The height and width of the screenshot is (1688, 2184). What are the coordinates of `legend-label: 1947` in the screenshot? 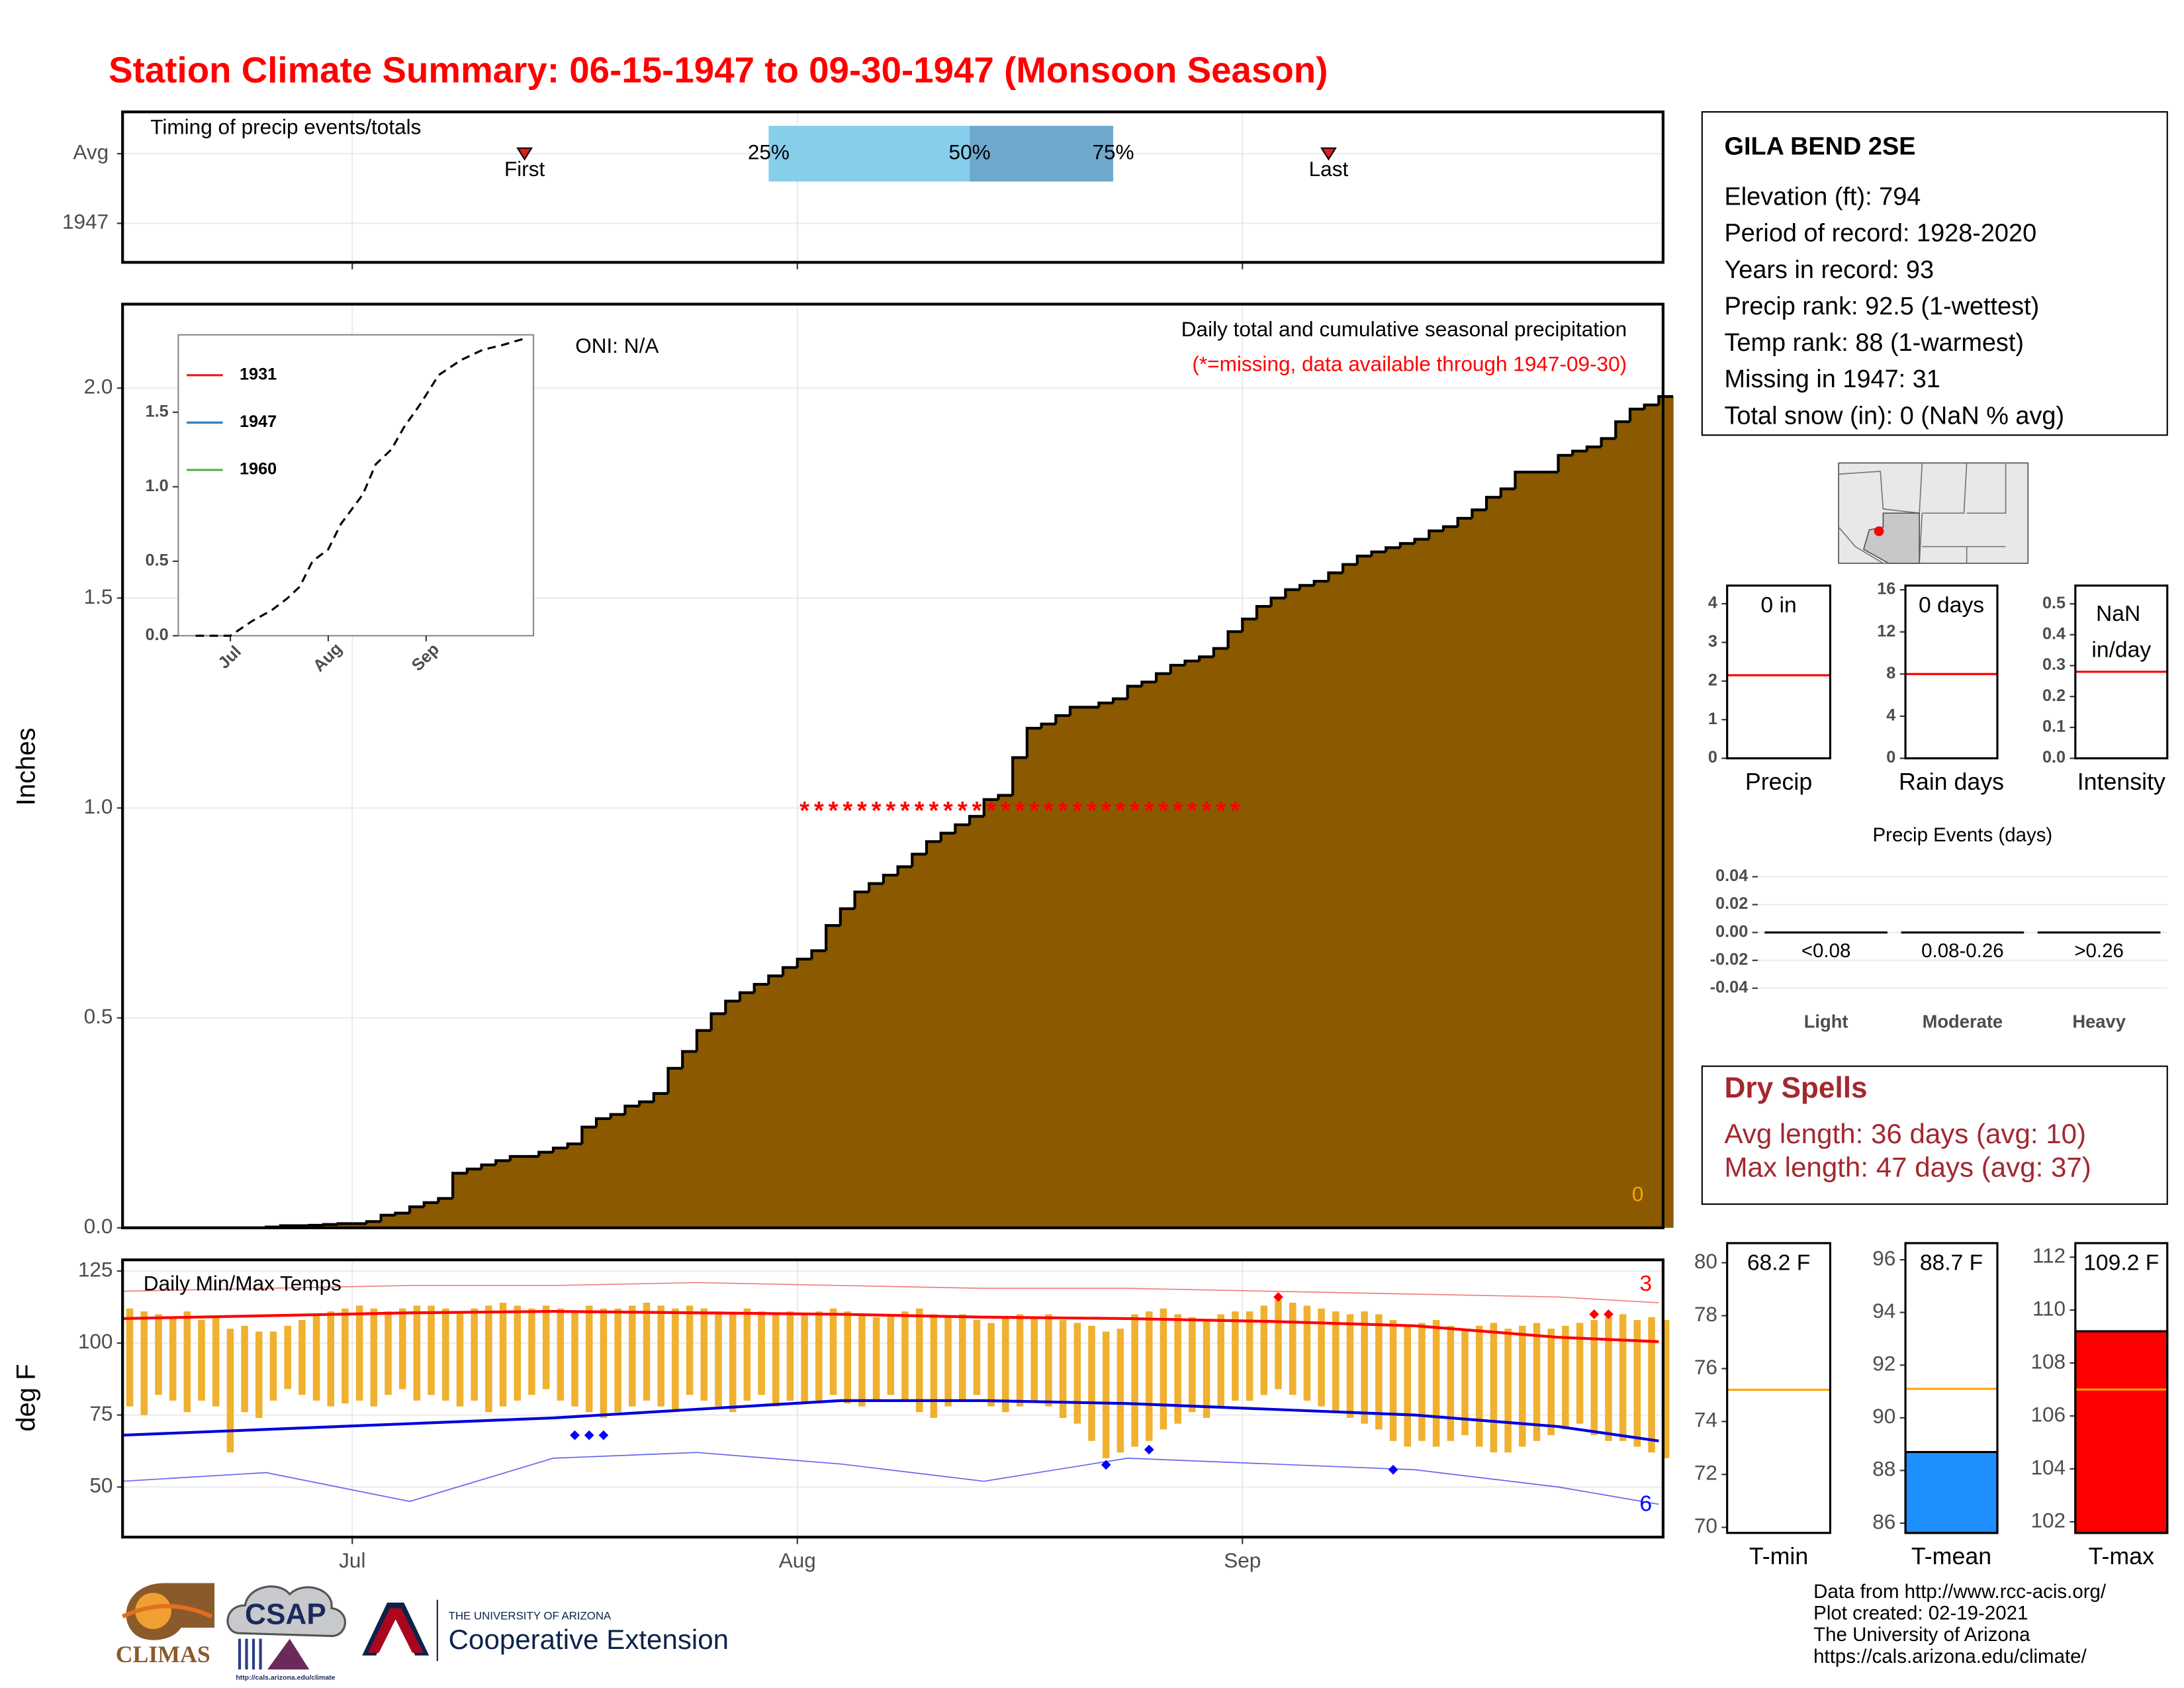 It's located at (258, 421).